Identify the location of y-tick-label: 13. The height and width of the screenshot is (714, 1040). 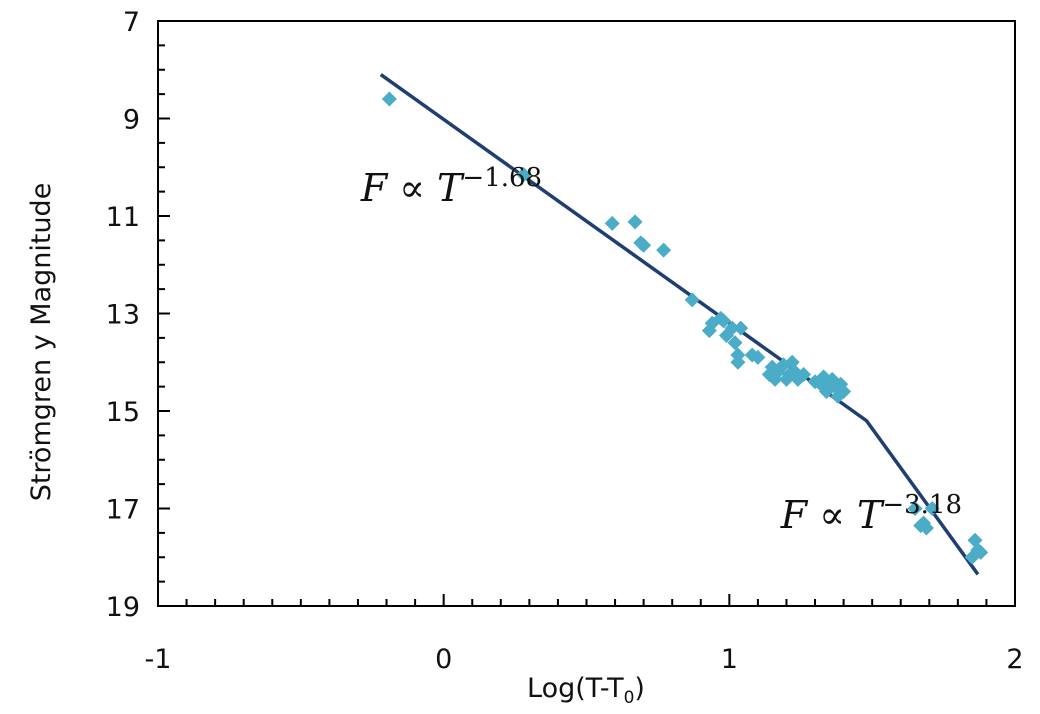
(123, 315).